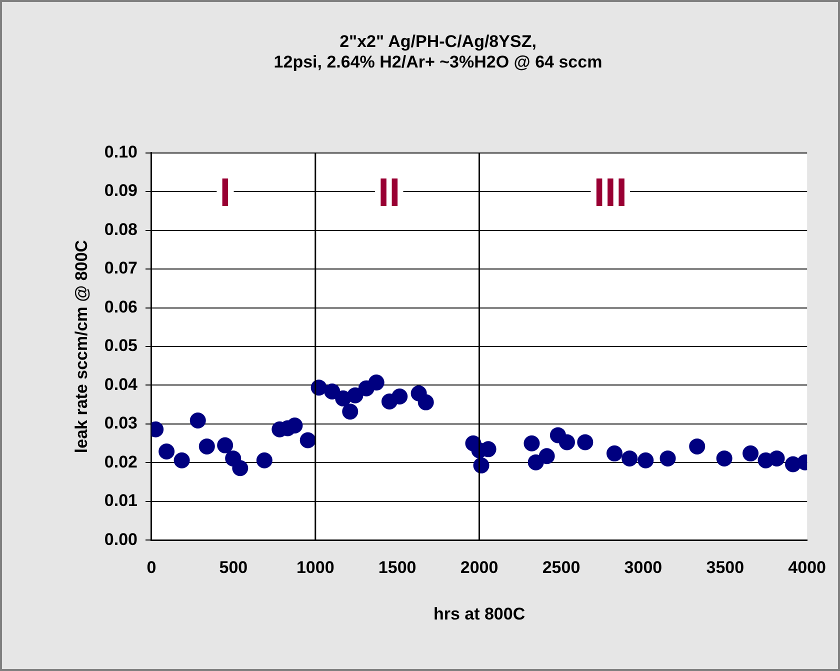 The image size is (840, 671). What do you see at coordinates (121, 346) in the screenshot?
I see `y-tick-label: 0.05` at bounding box center [121, 346].